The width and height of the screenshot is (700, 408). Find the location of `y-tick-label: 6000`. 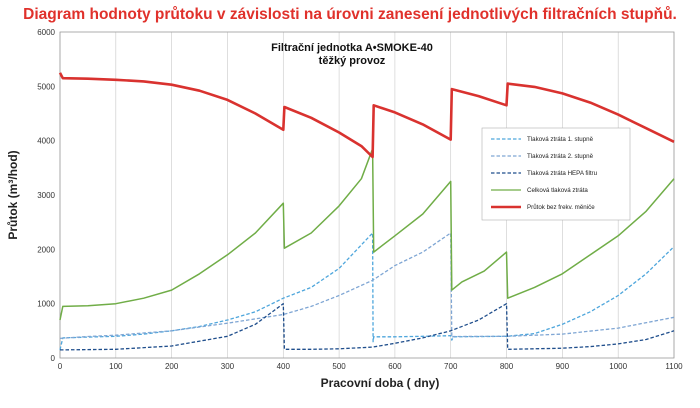

y-tick-label: 6000 is located at coordinates (46, 32).